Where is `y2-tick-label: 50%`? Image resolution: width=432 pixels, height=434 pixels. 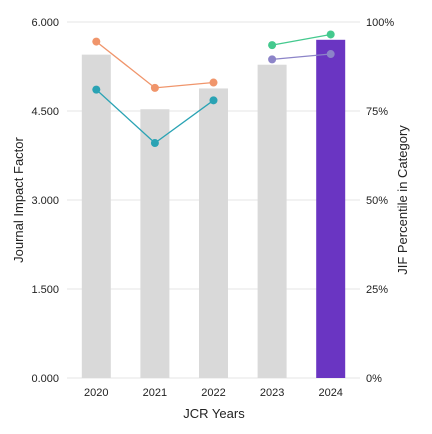
y2-tick-label: 50% is located at coordinates (377, 201).